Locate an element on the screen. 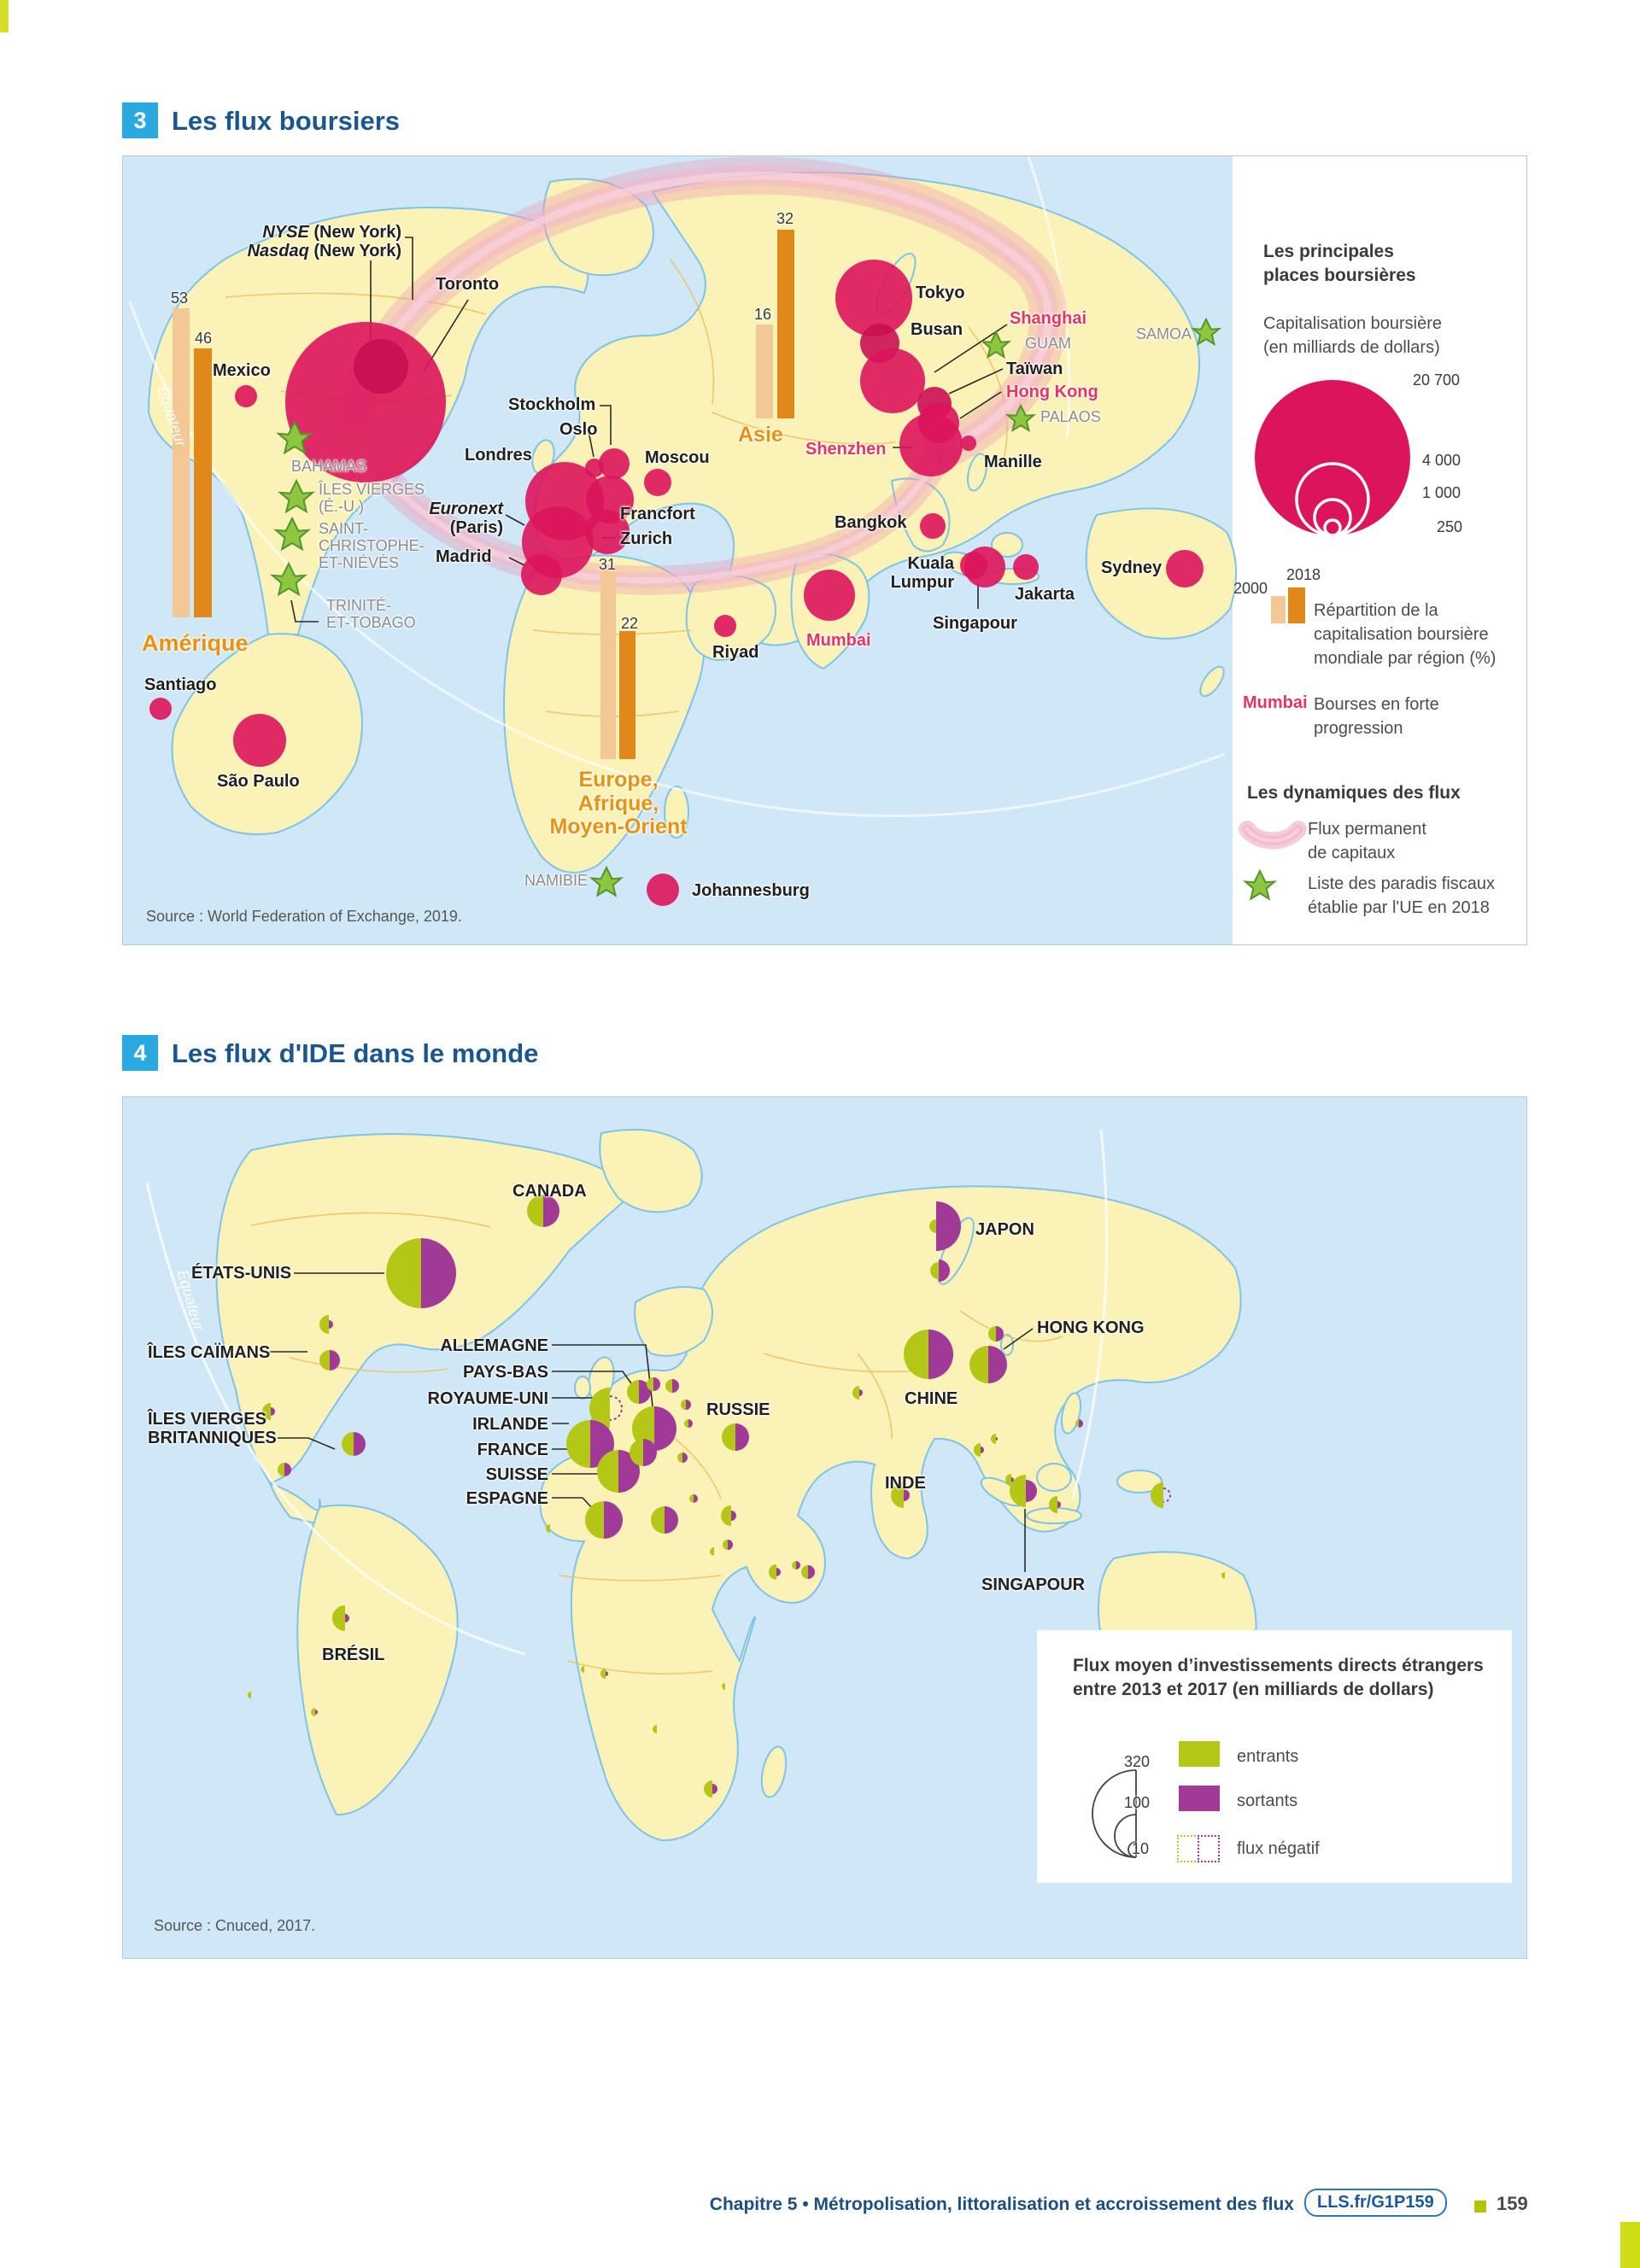  pie-qatar is located at coordinates (796, 1565).